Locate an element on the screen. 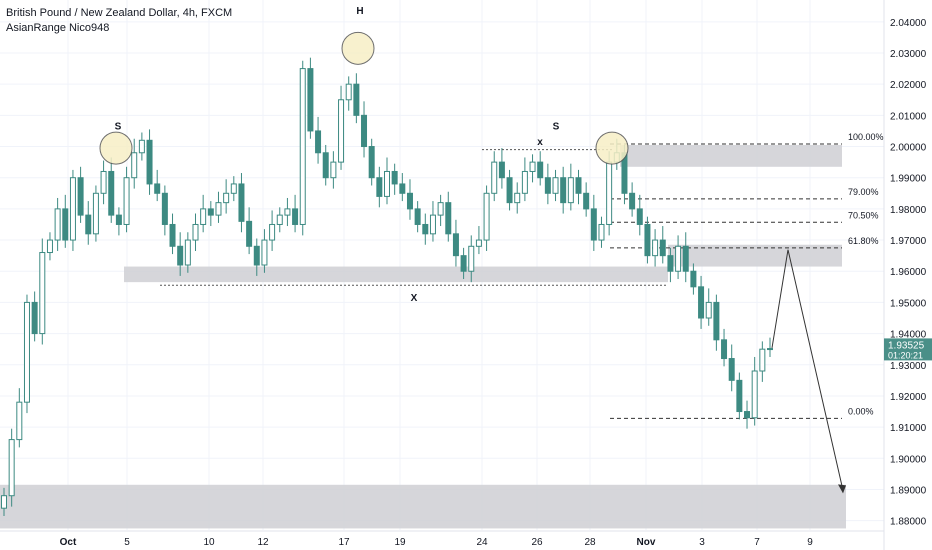 The image size is (932, 550). pattern-annotation: X is located at coordinates (414, 298).